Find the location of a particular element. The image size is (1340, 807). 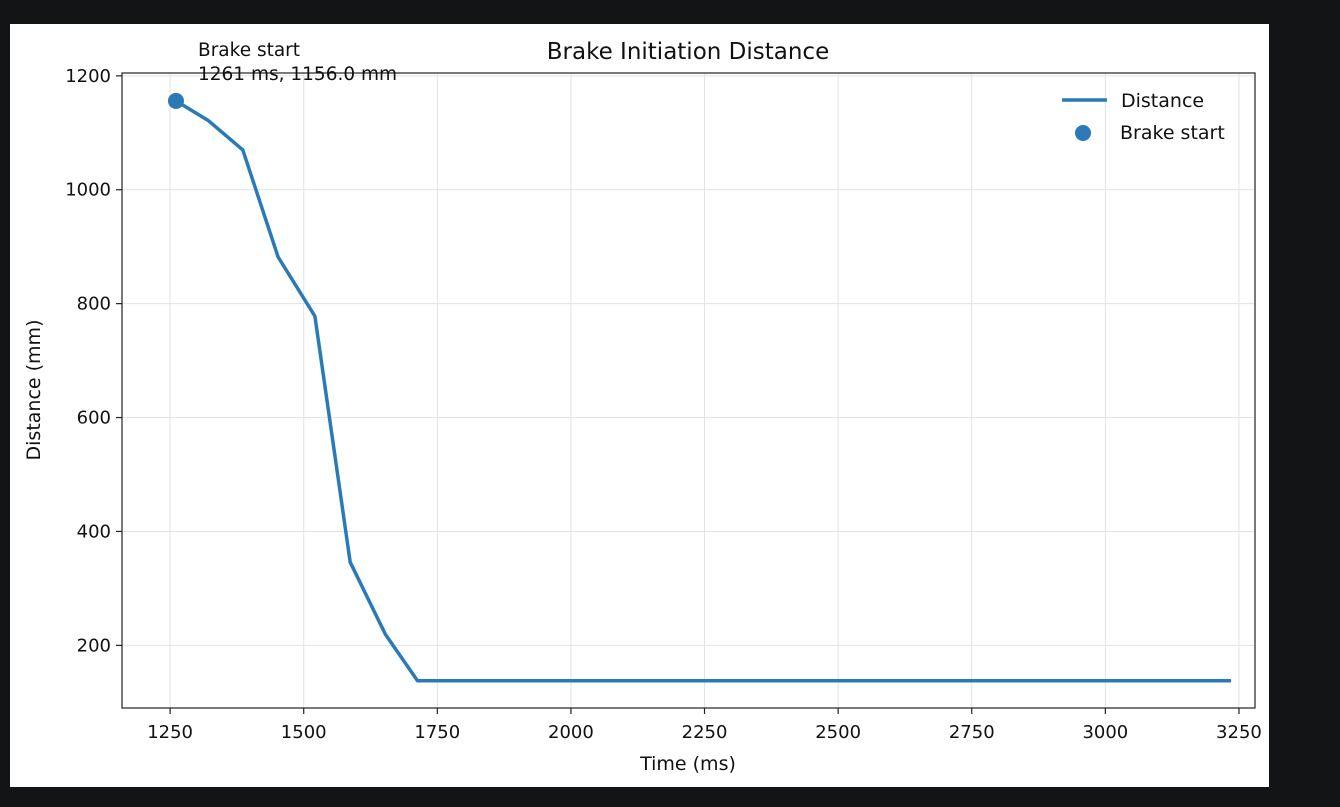

chart-title: Brake Initiation Distance is located at coordinates (688, 52).